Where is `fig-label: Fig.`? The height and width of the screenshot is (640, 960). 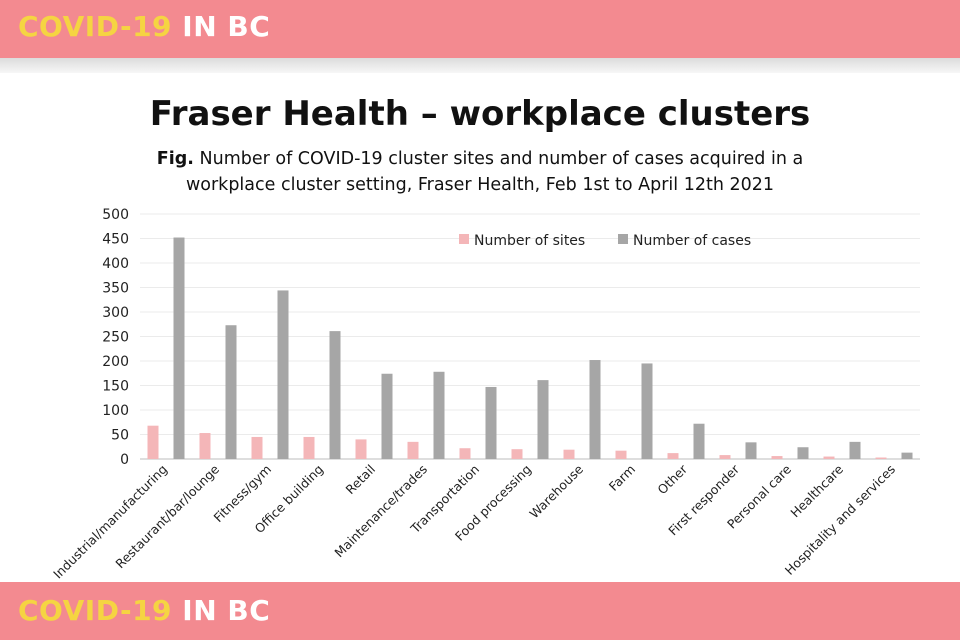 fig-label: Fig. is located at coordinates (175, 159).